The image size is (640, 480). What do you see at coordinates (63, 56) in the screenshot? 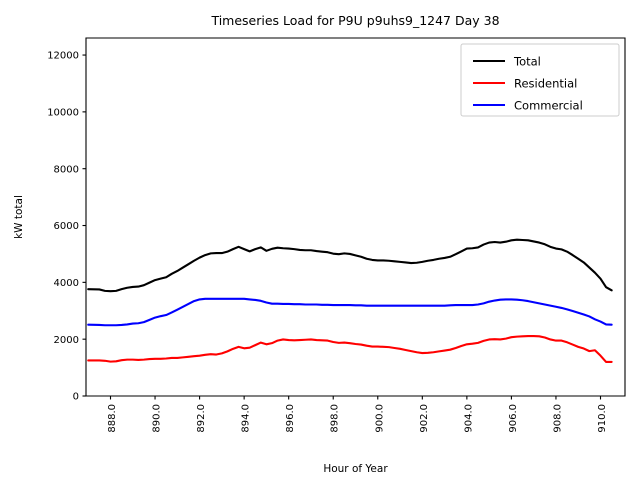
I see `y-tick-label: 12000` at bounding box center [63, 56].